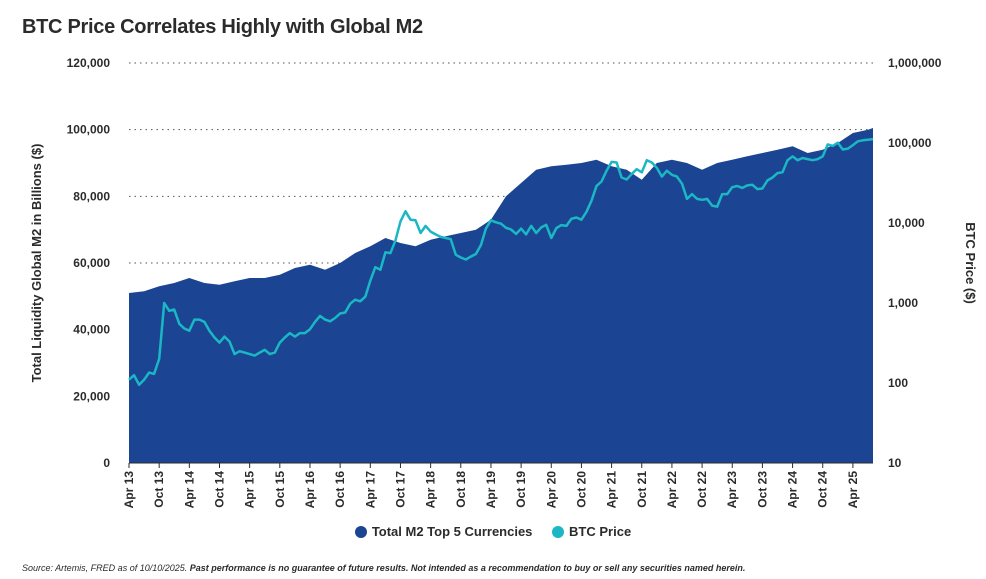  What do you see at coordinates (970, 263) in the screenshot?
I see `right-axis-title: BTC Price ($)` at bounding box center [970, 263].